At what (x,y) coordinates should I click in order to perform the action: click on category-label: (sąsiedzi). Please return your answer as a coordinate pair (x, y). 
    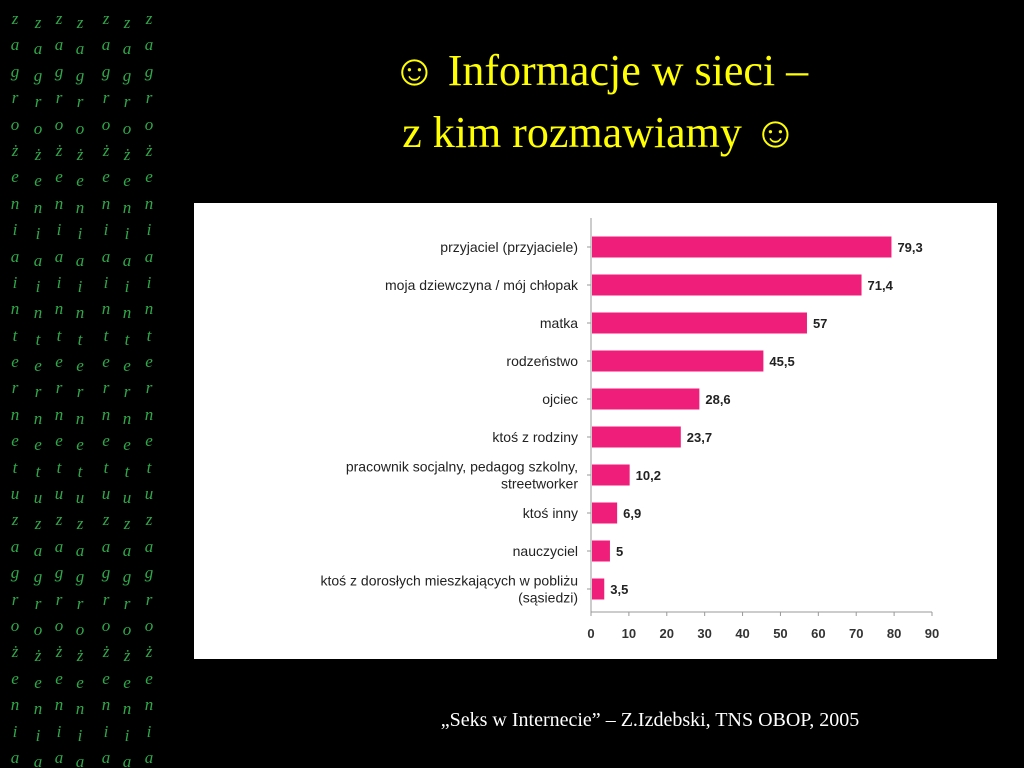
    Looking at the image, I should click on (548, 598).